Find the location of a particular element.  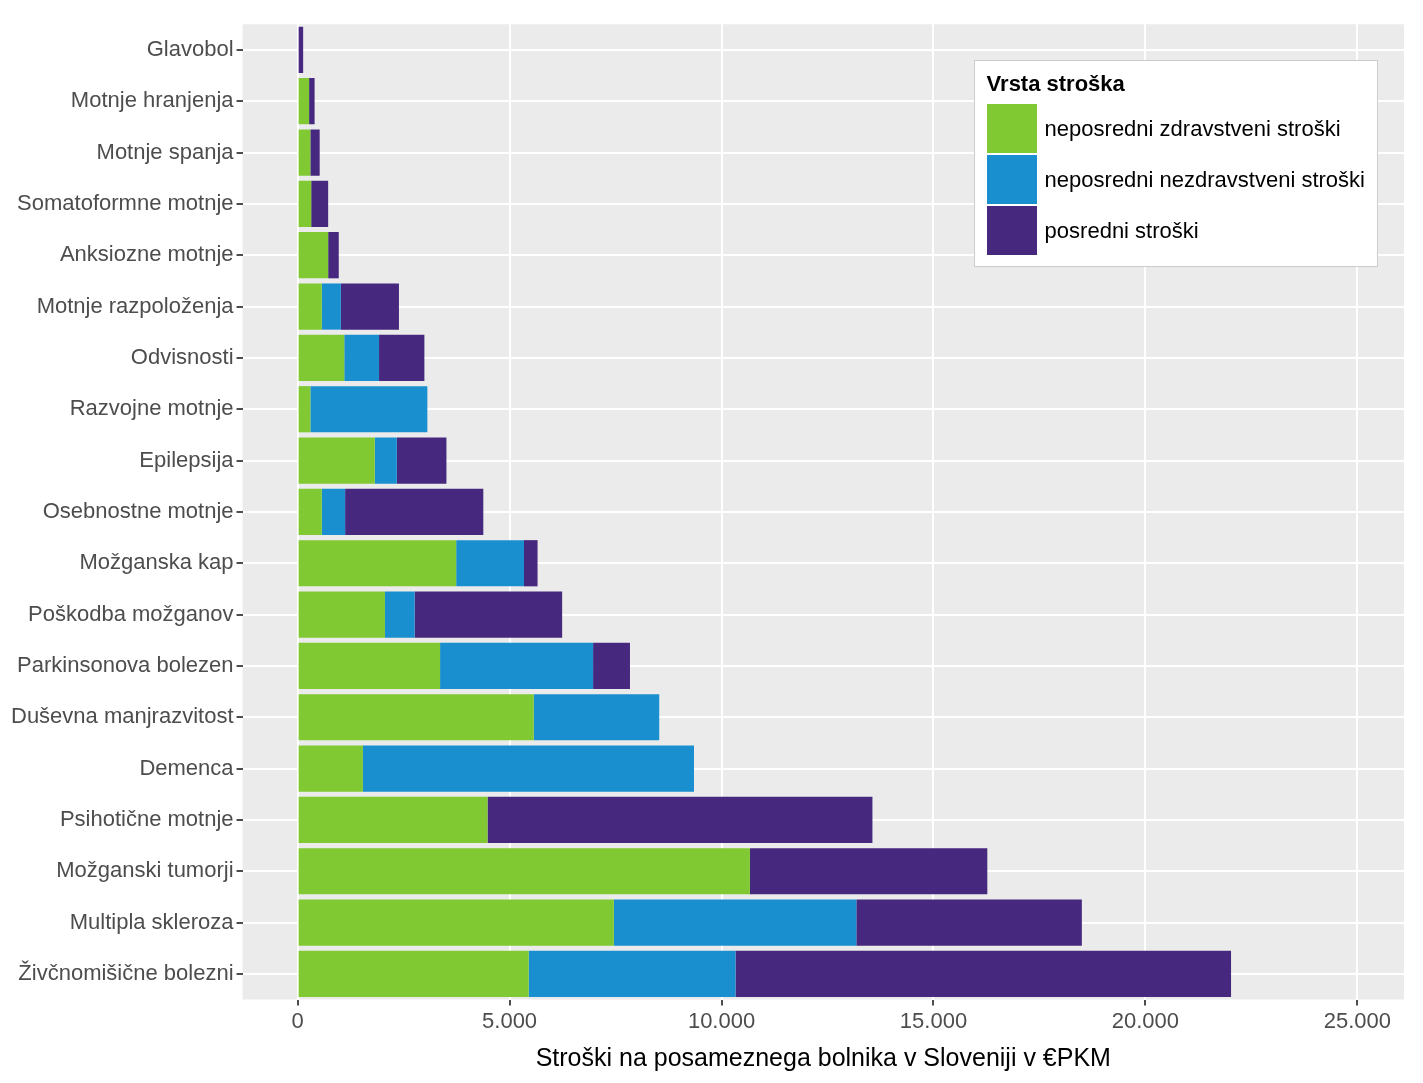

x-tick-label: 20.000 is located at coordinates (1145, 1020).